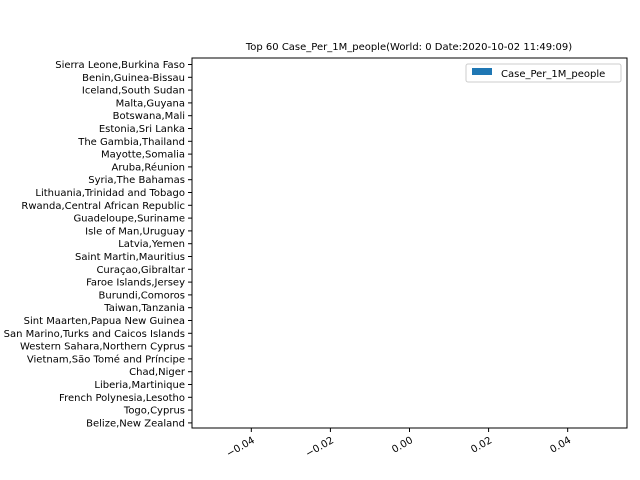 The image size is (640, 480). Describe the element at coordinates (133, 78) in the screenshot. I see `y-tick-label: Benin,Guinea-Bissau` at that location.